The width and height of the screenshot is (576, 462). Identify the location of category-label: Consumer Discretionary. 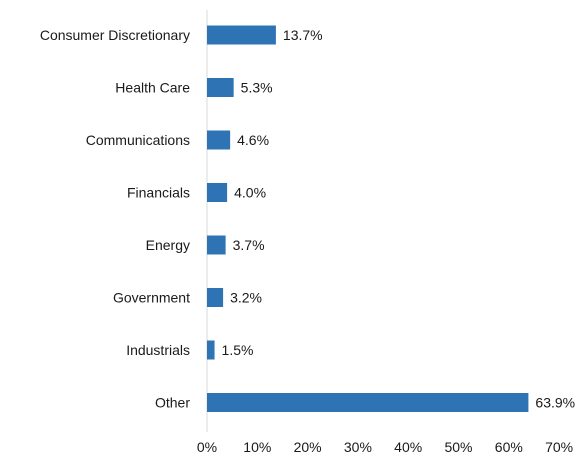
(115, 35).